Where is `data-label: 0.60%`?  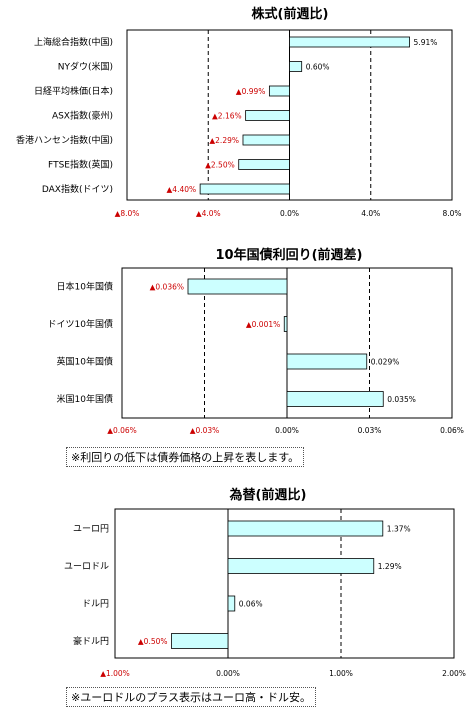
data-label: 0.60% is located at coordinates (318, 67).